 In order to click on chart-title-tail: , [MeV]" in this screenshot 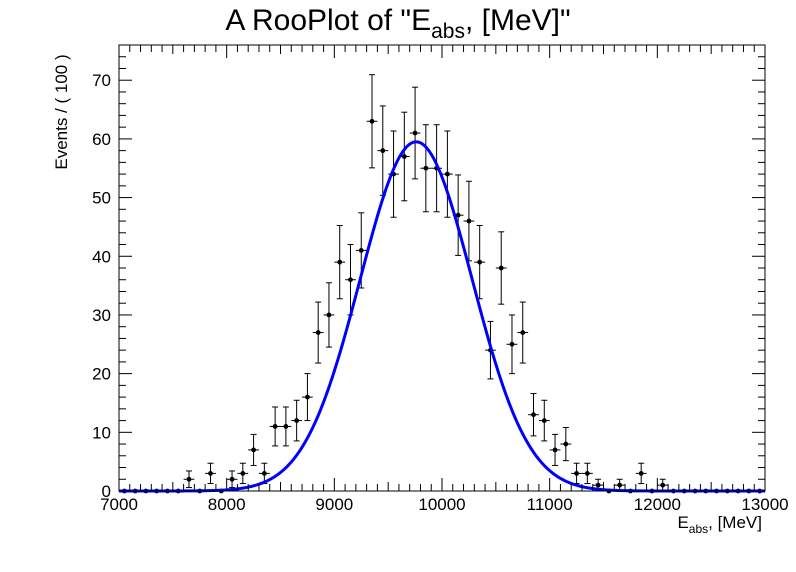, I will do `click(518, 20)`.